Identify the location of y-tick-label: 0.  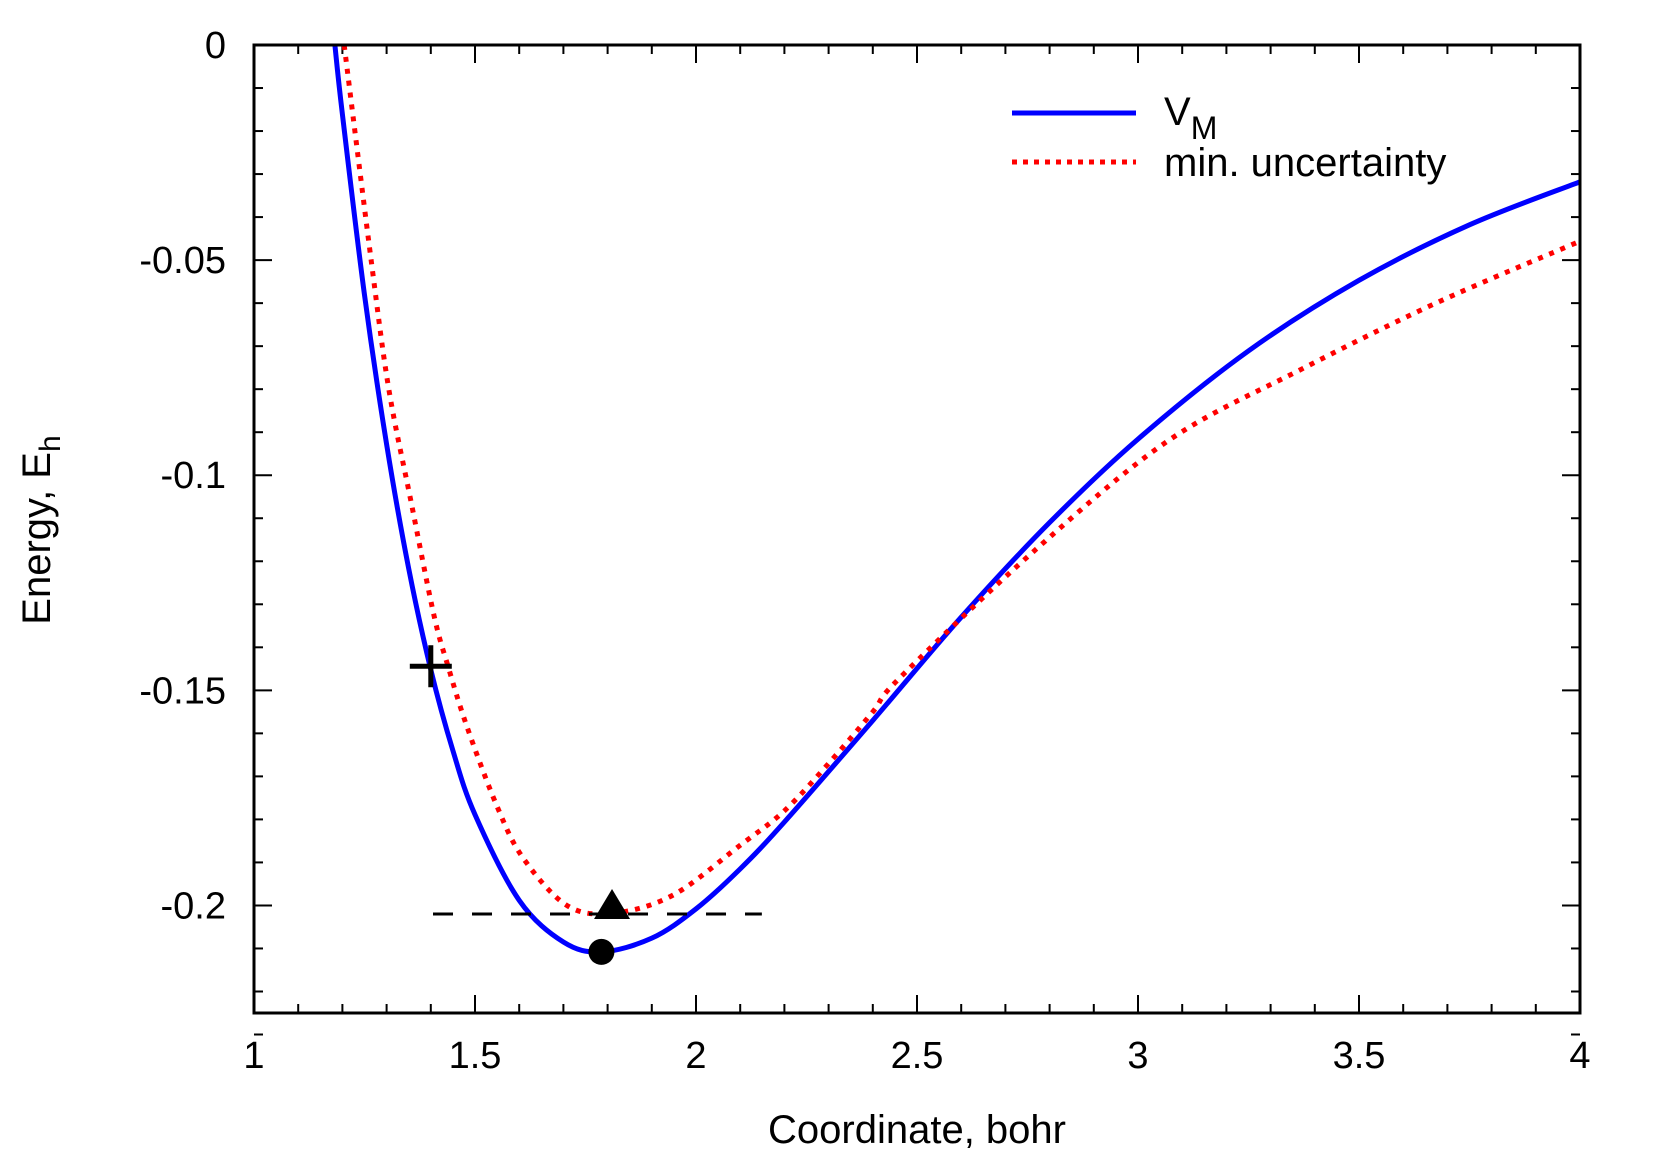
(215, 46).